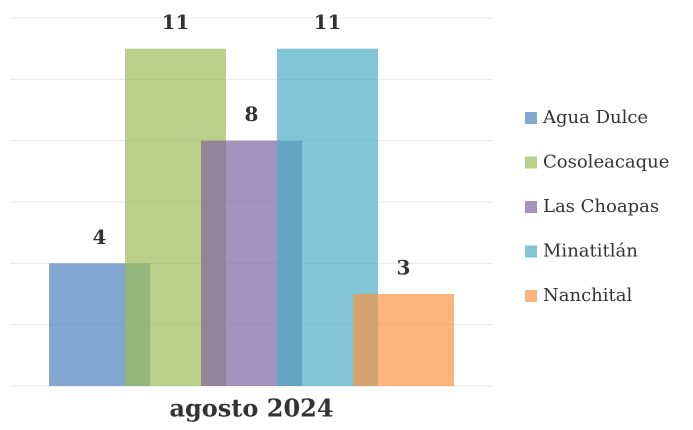 The width and height of the screenshot is (693, 430). Describe the element at coordinates (606, 162) in the screenshot. I see `legend-label: Cosoleacaque` at that location.